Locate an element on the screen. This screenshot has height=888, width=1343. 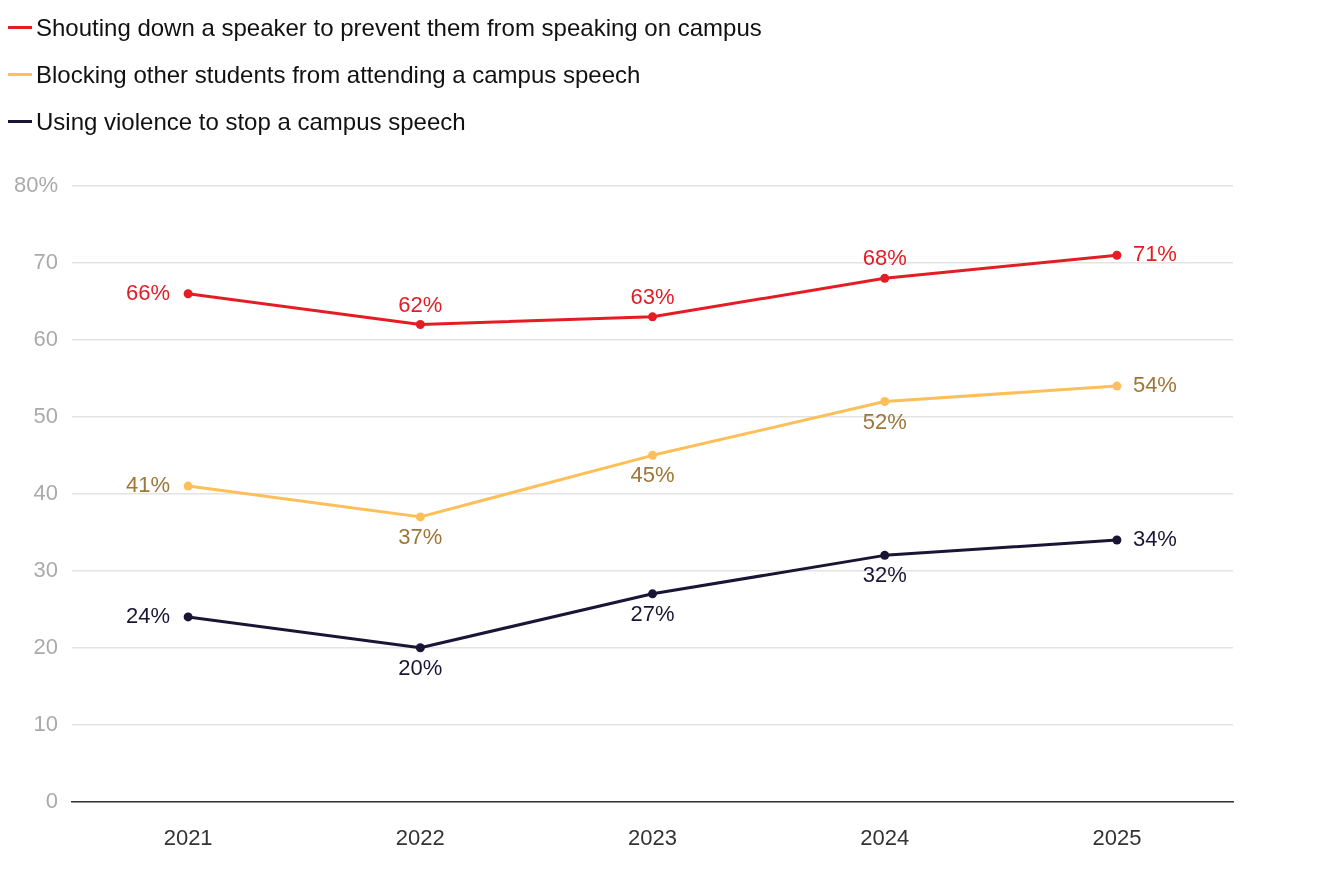
data-label: 63% is located at coordinates (652, 296).